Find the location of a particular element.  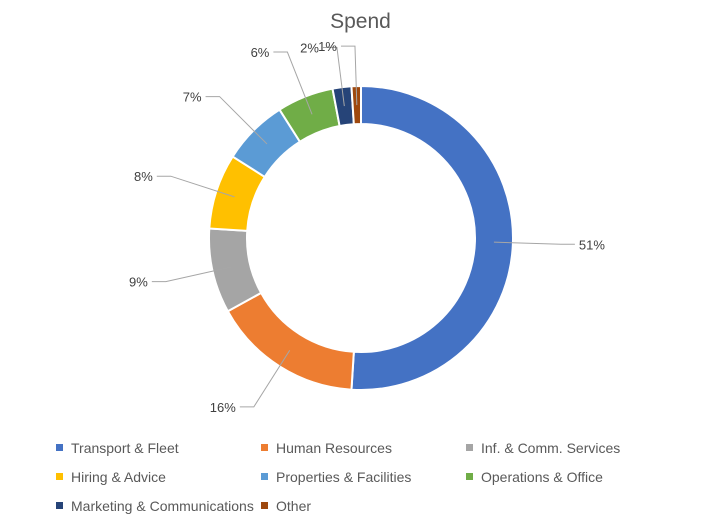

legend-item-hiring-advice: Hiring & Advice is located at coordinates (158, 476).